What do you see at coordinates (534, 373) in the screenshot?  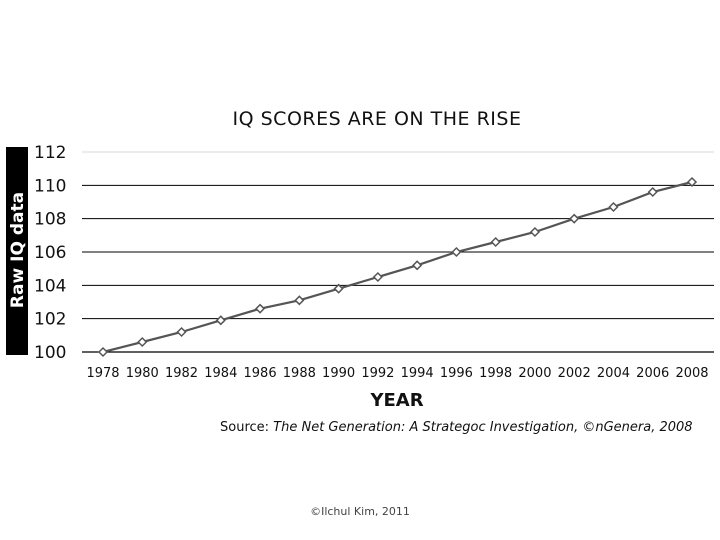 I see `x-tick-label: 2000` at bounding box center [534, 373].